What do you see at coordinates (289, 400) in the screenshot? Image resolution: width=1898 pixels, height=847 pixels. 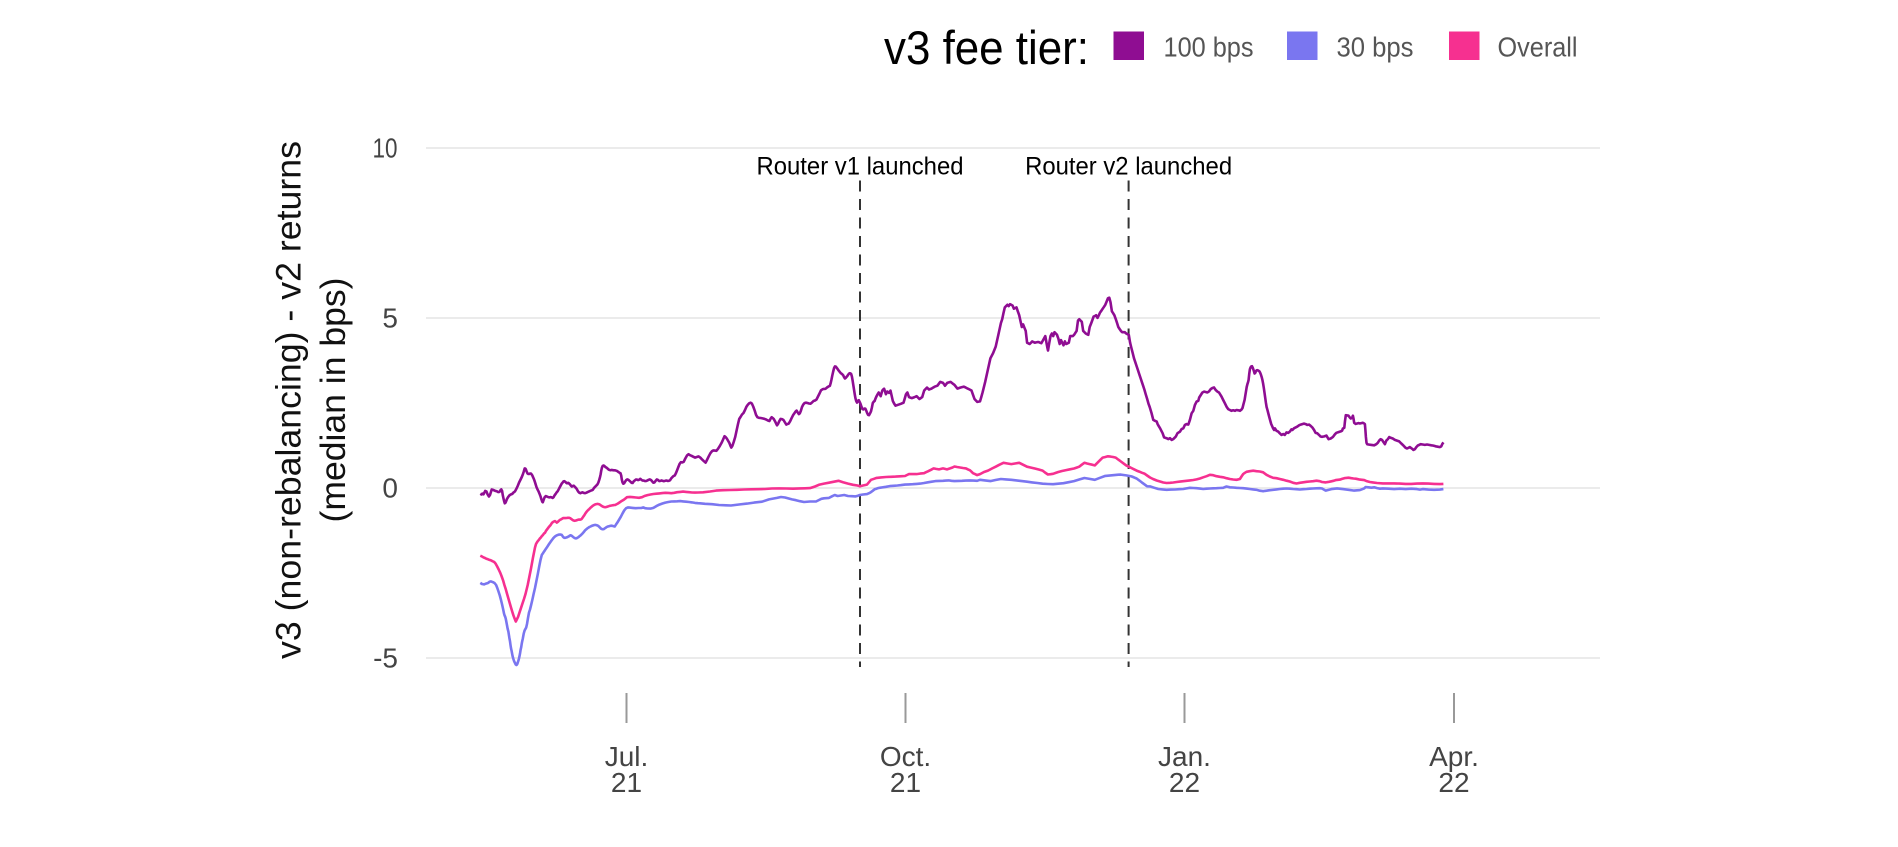 I see `svg-text:v3 (non-rebalancing) - v2 retu: v3 (non-rebalancing) - v2 returns` at bounding box center [289, 400].